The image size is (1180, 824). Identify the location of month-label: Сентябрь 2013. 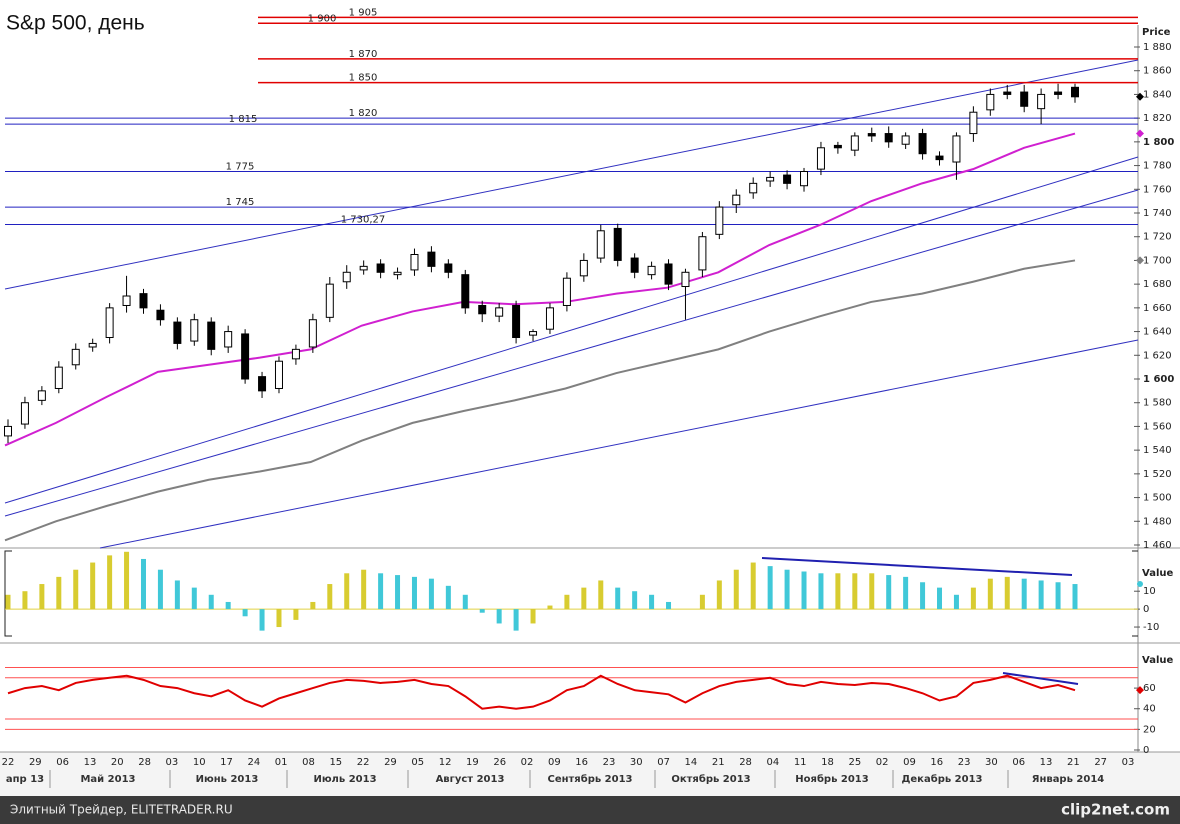
(589, 779).